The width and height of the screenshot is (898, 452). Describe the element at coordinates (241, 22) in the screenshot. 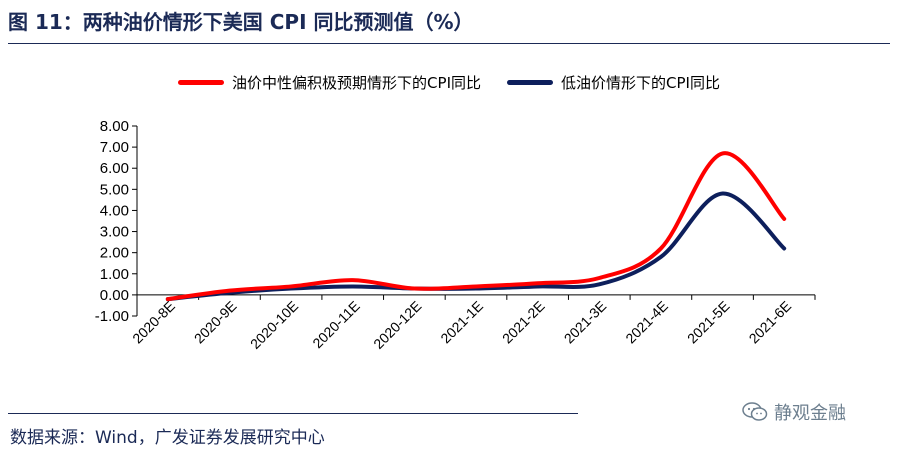

I see `figure-title: 图 11：两种油价情形下美国 CPI 同比预测值（%）` at that location.